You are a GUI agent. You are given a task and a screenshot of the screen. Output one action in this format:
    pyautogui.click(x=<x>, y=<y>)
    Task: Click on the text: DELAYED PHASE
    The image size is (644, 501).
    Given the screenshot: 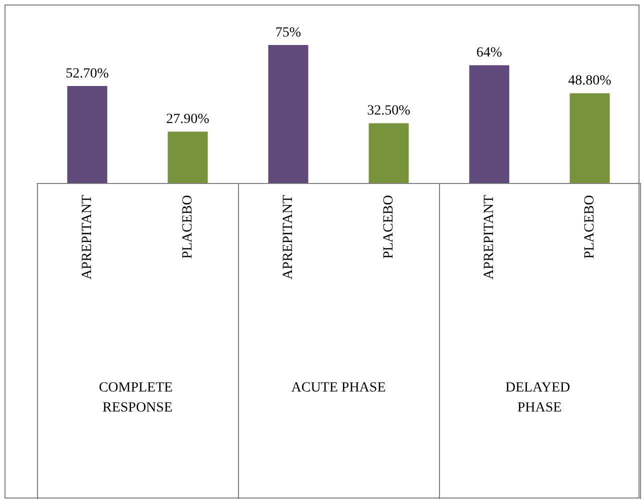 What is the action you would take?
    pyautogui.click(x=539, y=398)
    